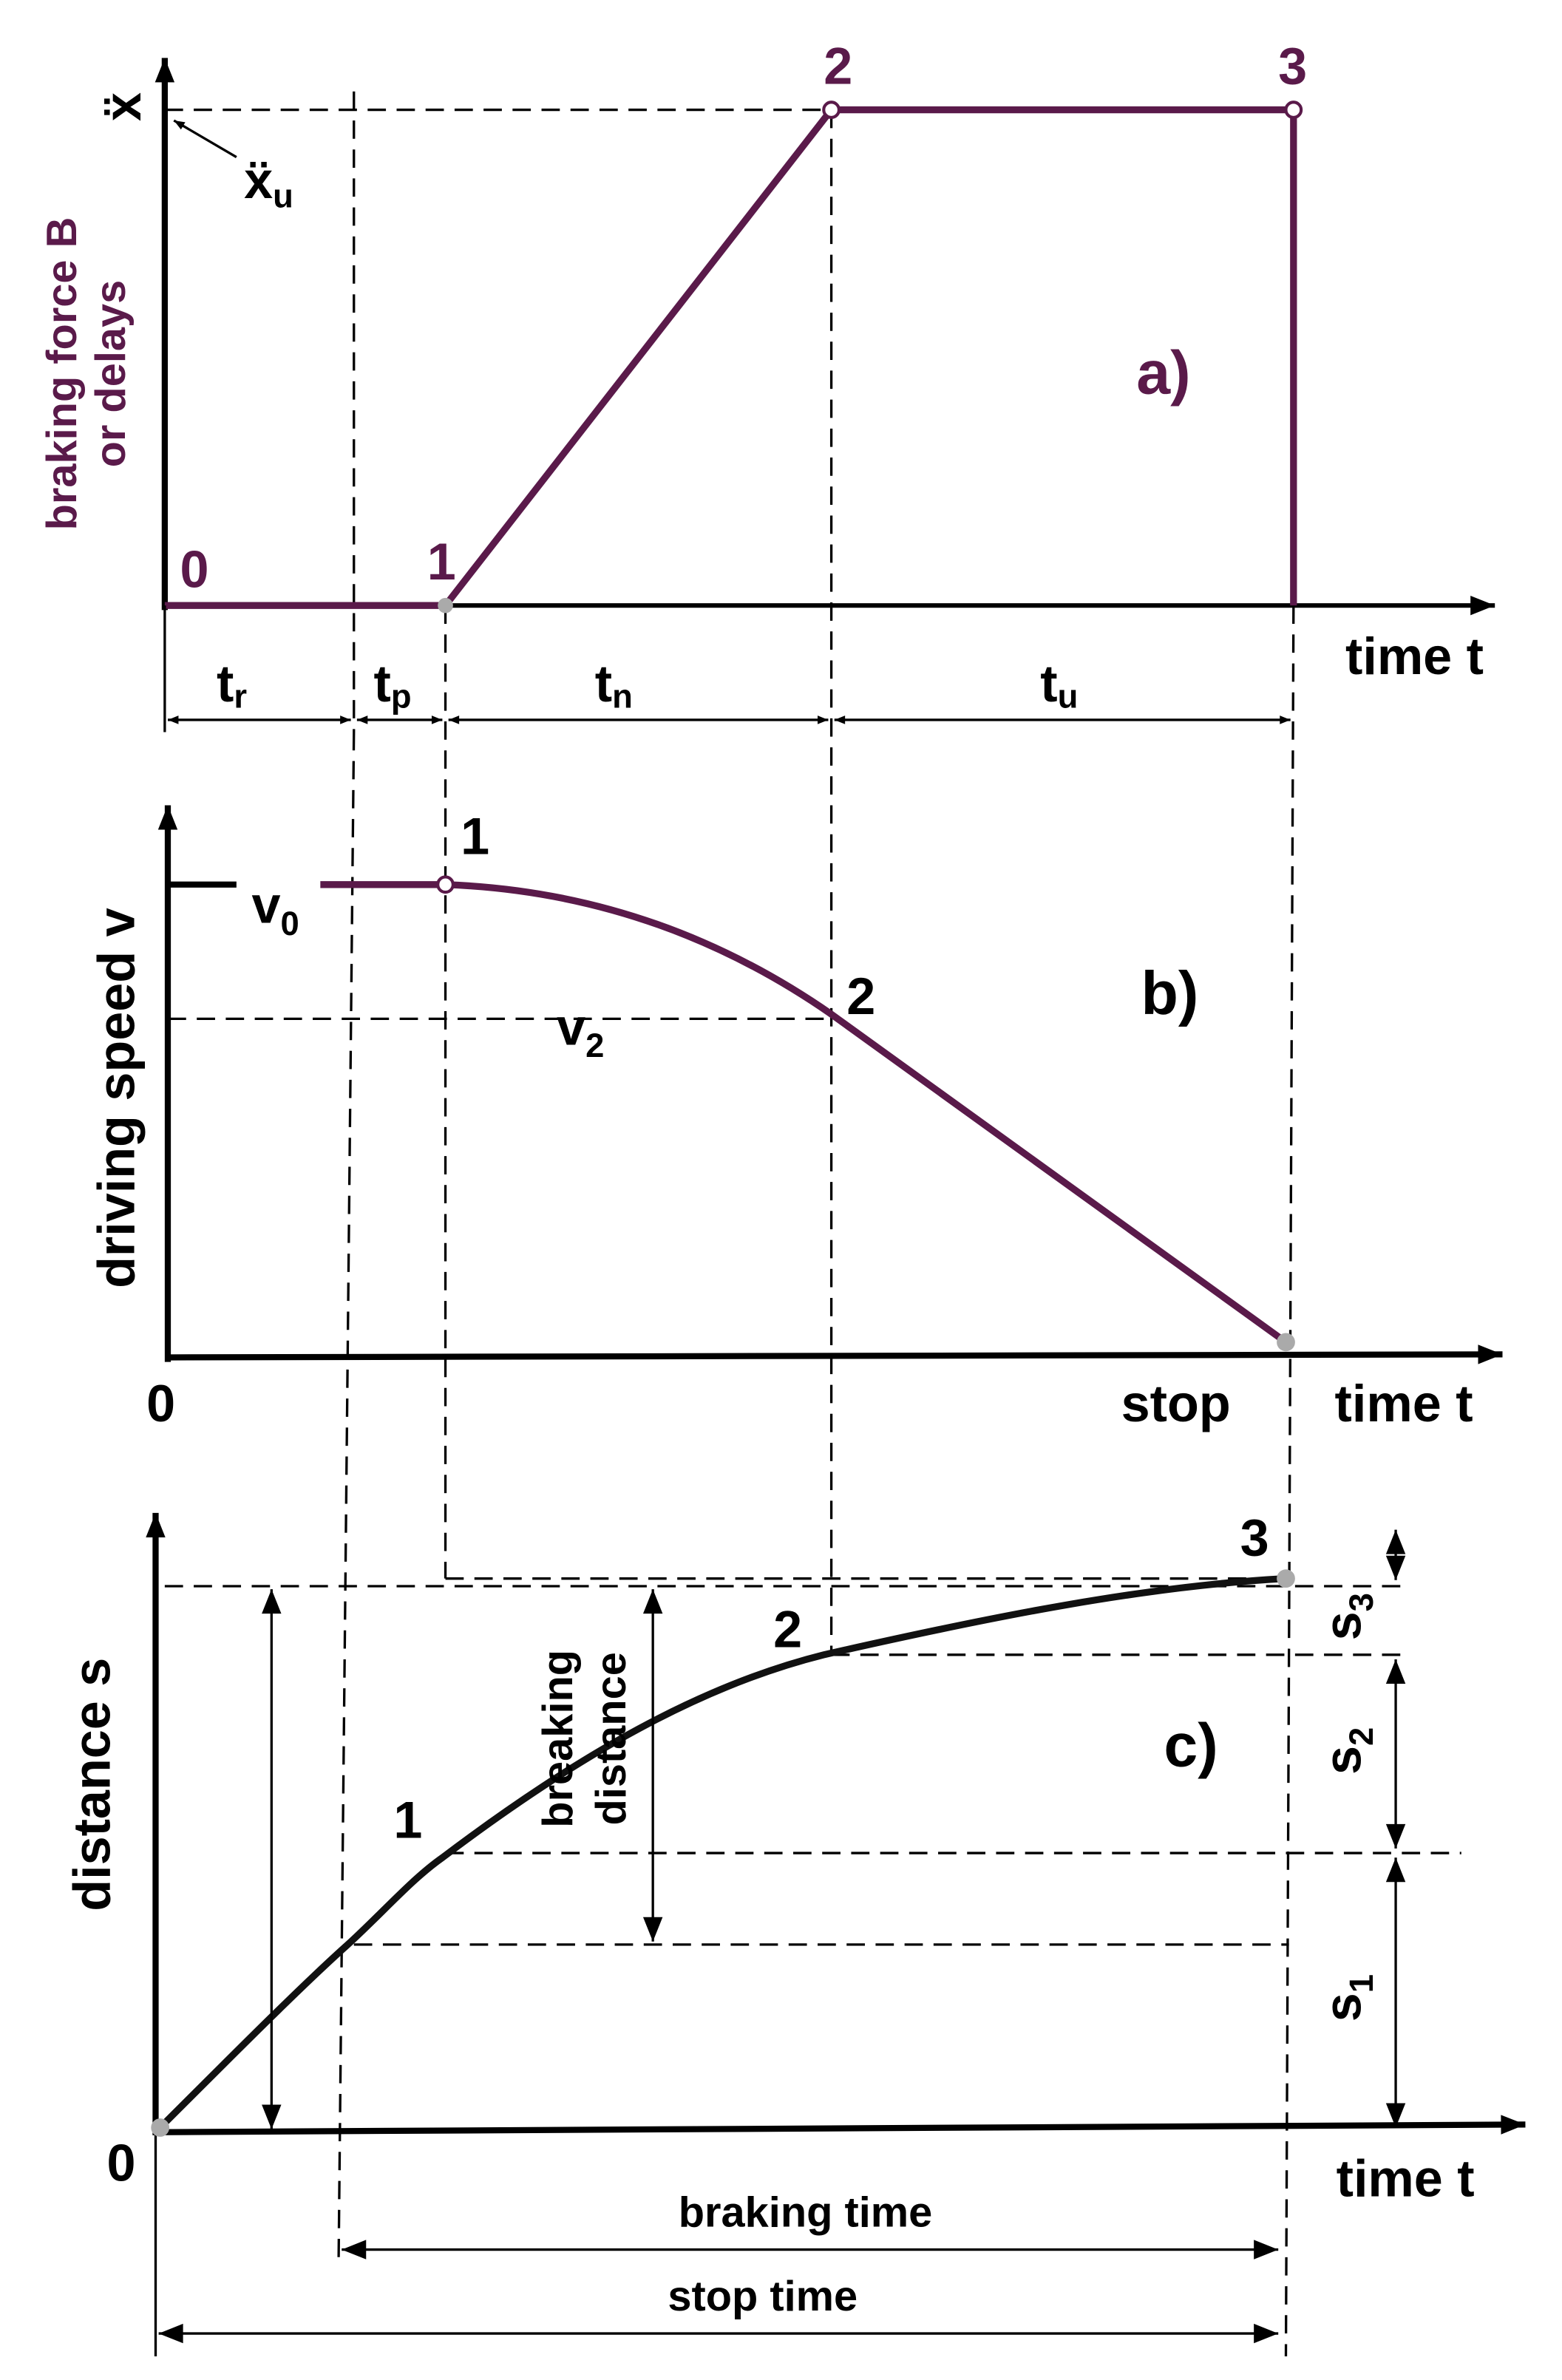 The width and height of the screenshot is (1562, 2380). What do you see at coordinates (1068, 696) in the screenshot?
I see `interval-sub: u` at bounding box center [1068, 696].